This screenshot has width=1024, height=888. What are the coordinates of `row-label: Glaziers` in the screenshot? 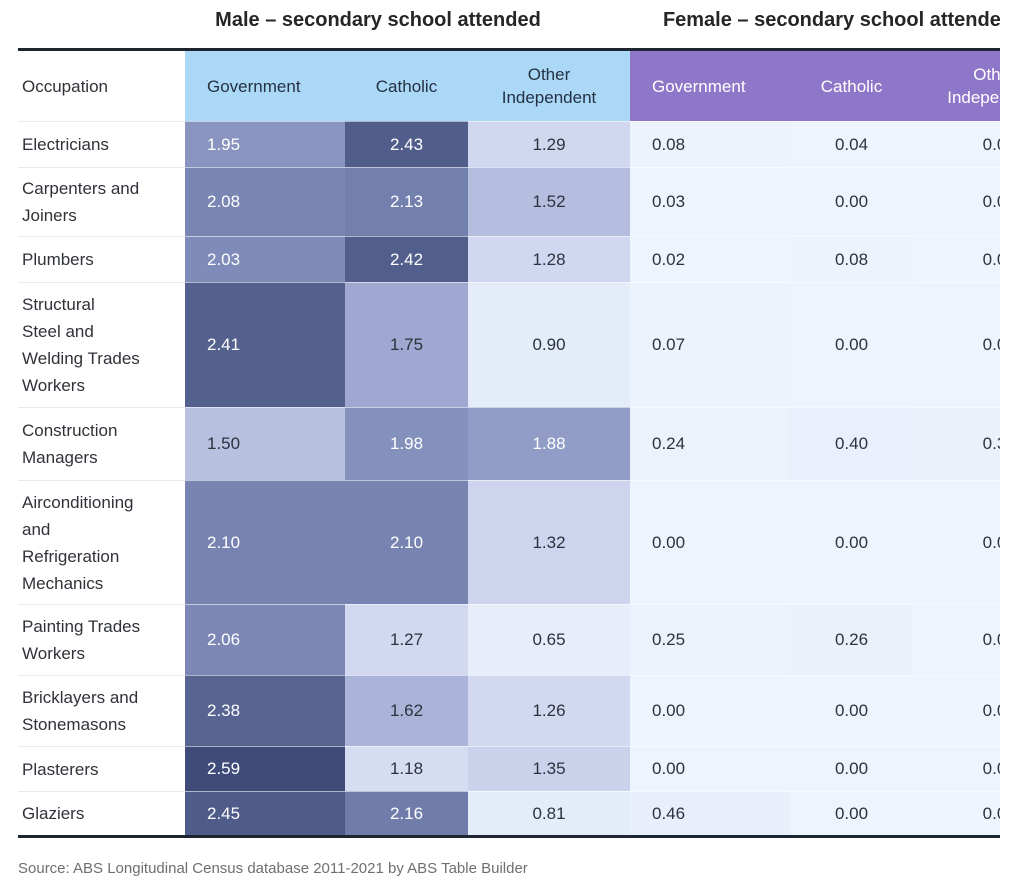 It's located at (101, 813).